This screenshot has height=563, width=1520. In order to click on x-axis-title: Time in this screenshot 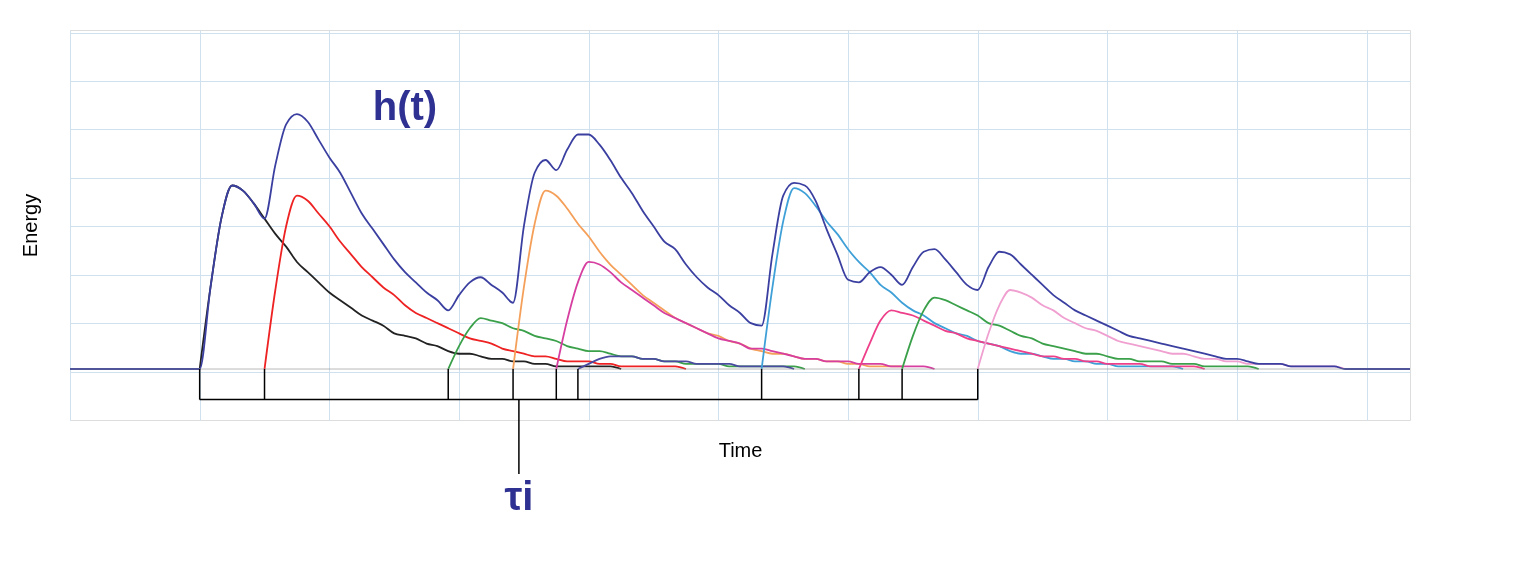, I will do `click(740, 449)`.